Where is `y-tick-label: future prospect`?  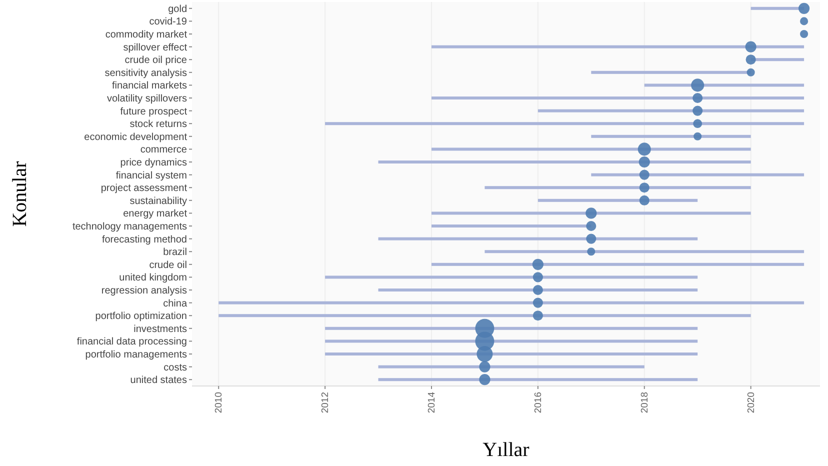 y-tick-label: future prospect is located at coordinates (154, 112).